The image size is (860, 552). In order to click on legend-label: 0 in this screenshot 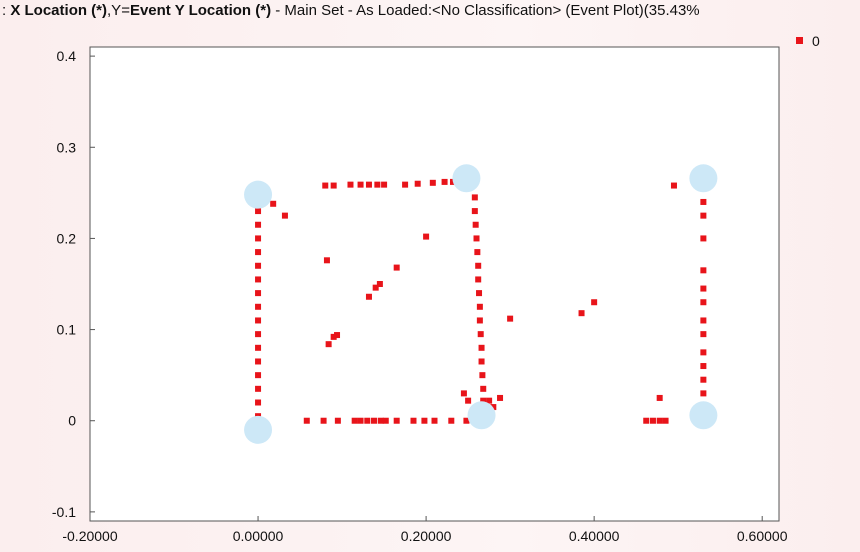, I will do `click(816, 41)`.